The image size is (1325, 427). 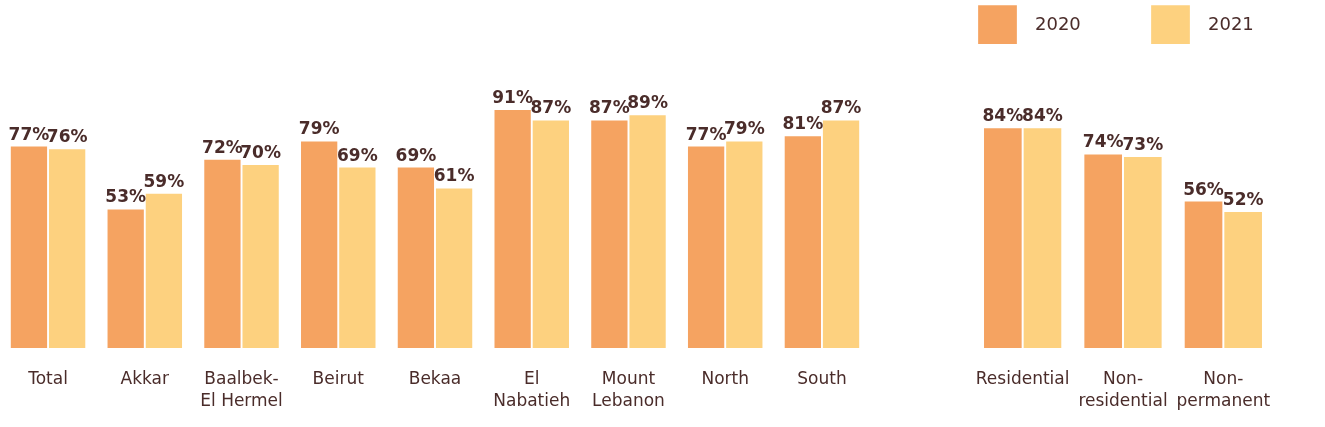 What do you see at coordinates (1058, 23) in the screenshot?
I see `legend-label: 2020` at bounding box center [1058, 23].